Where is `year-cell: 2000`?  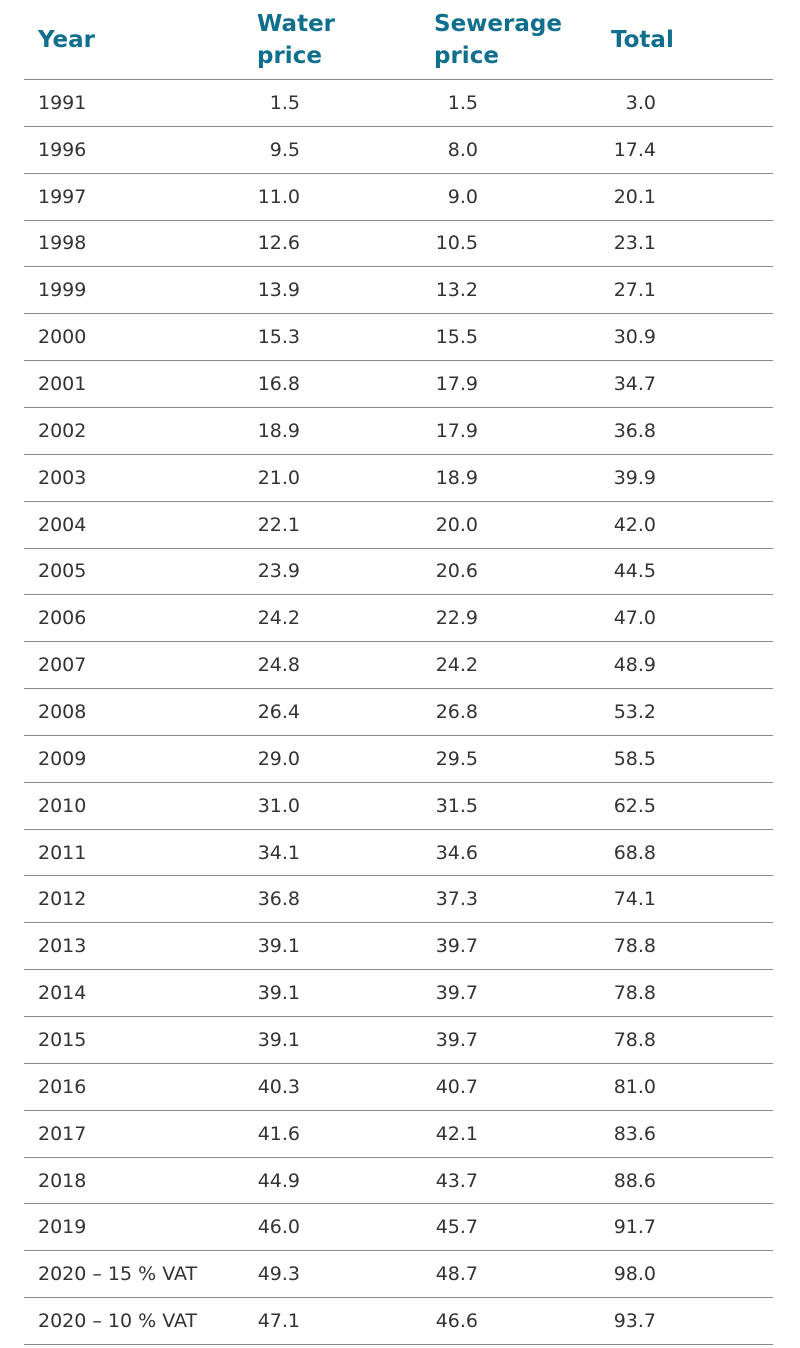 year-cell: 2000 is located at coordinates (62, 337).